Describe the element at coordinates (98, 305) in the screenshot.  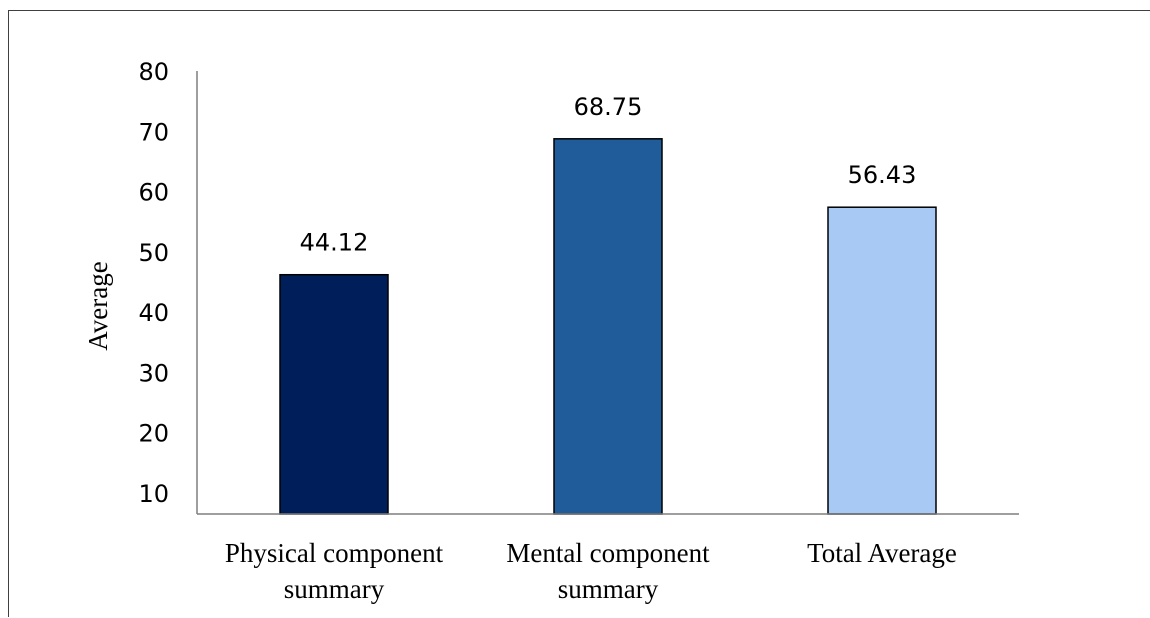
I see `y-axis-label: Average` at that location.